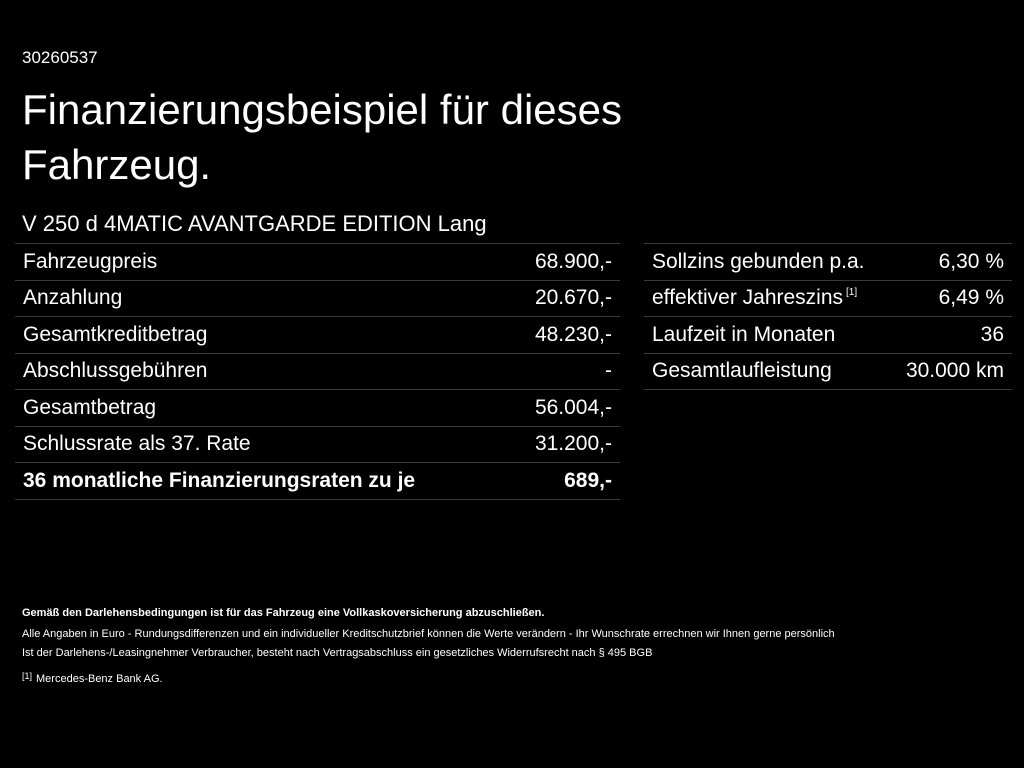 The width and height of the screenshot is (1024, 768). What do you see at coordinates (971, 261) in the screenshot?
I see `row-value: 6,30 %` at bounding box center [971, 261].